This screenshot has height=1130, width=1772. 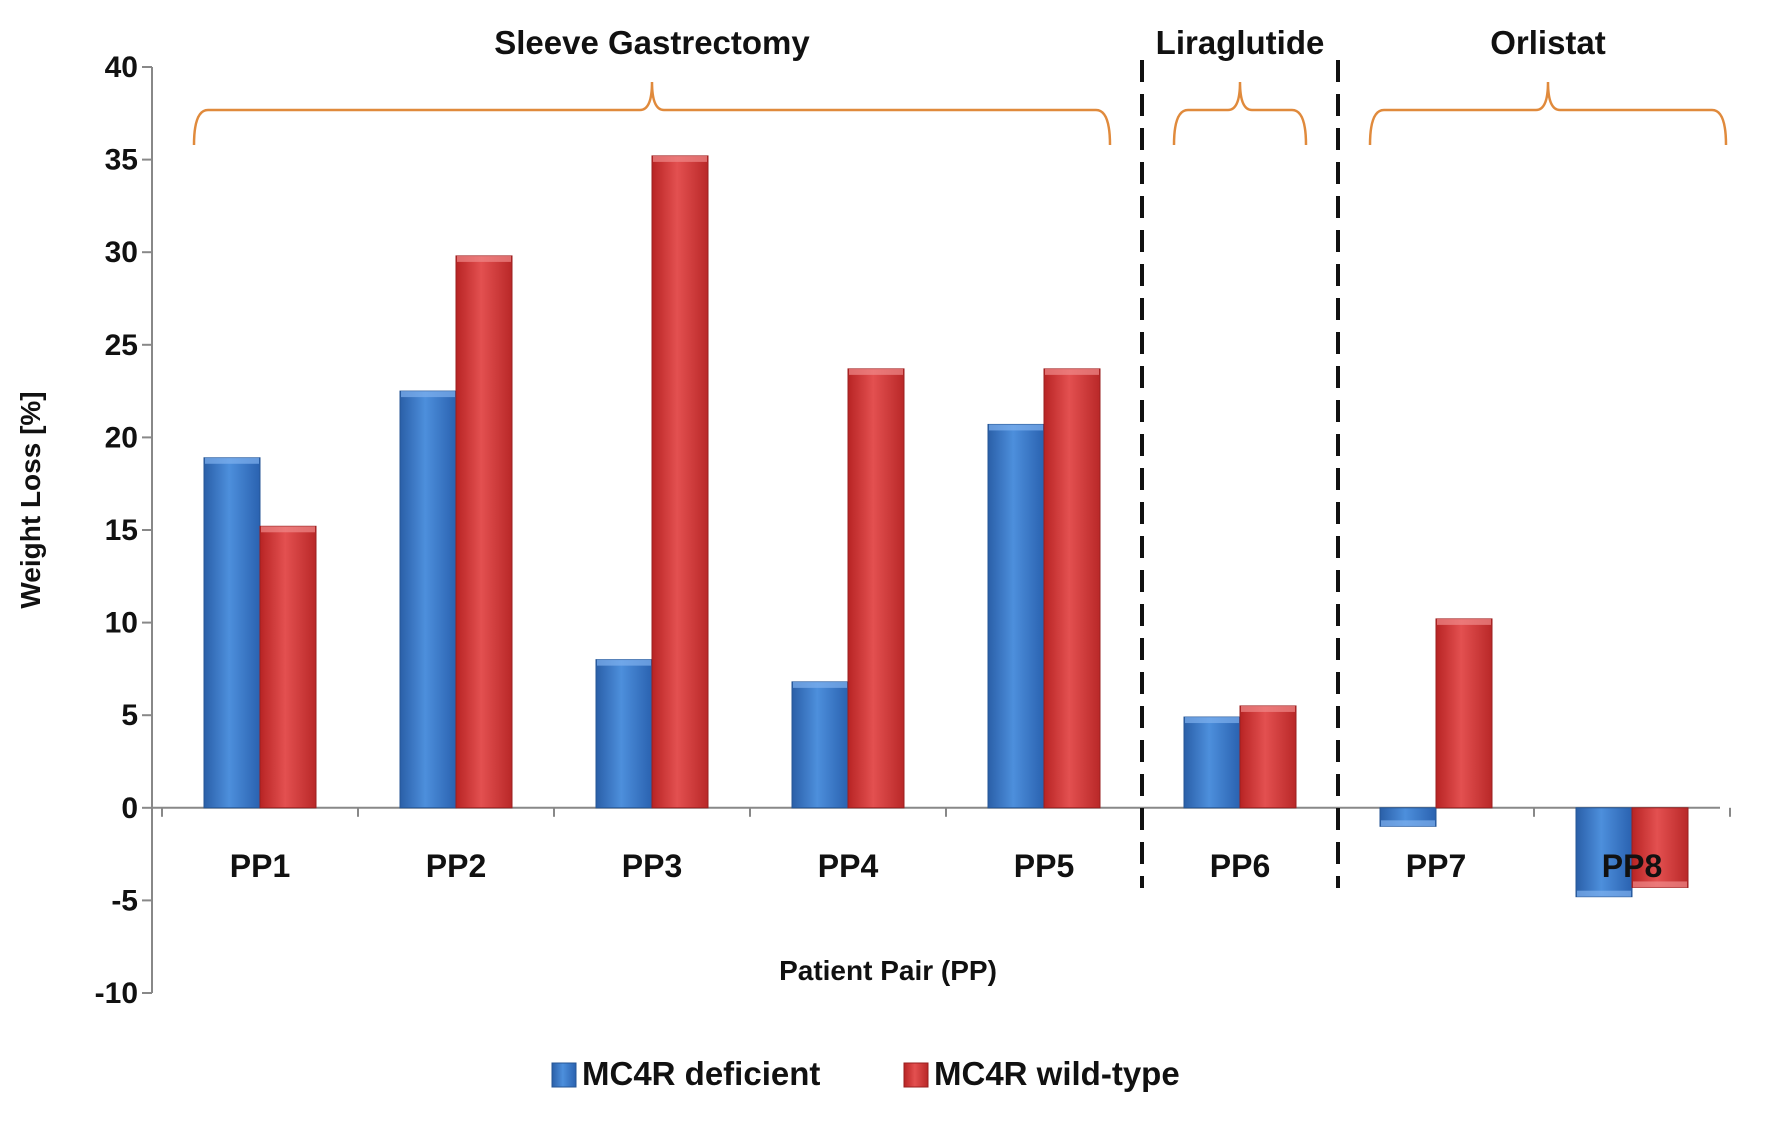 What do you see at coordinates (1268, 708) in the screenshot?
I see `bar-cap-wildtype-pp6` at bounding box center [1268, 708].